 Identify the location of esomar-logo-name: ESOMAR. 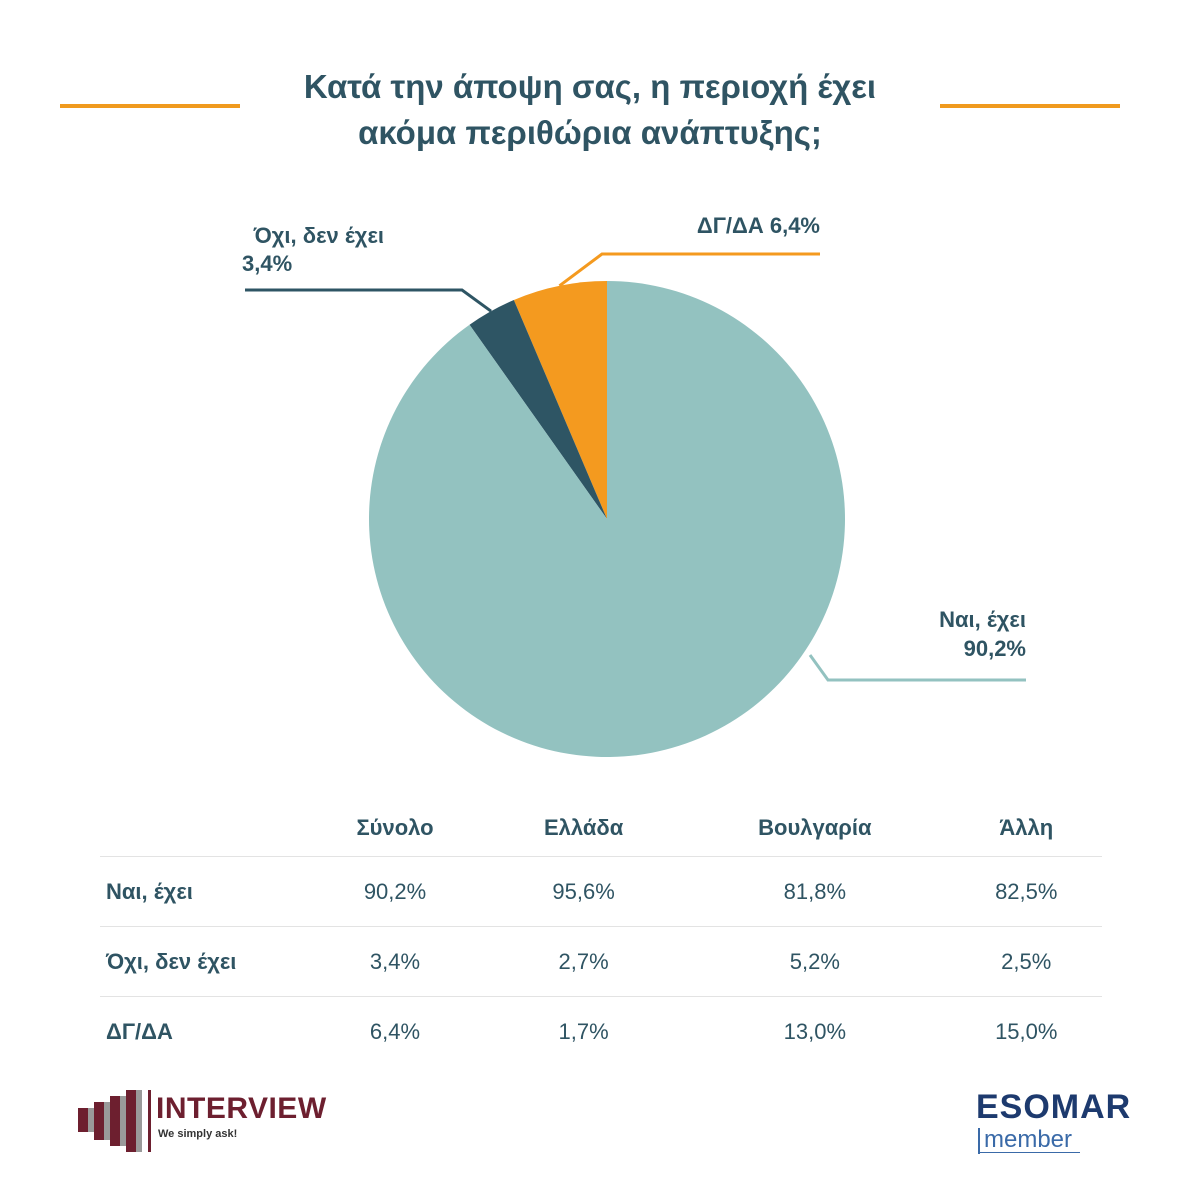
(1054, 1107).